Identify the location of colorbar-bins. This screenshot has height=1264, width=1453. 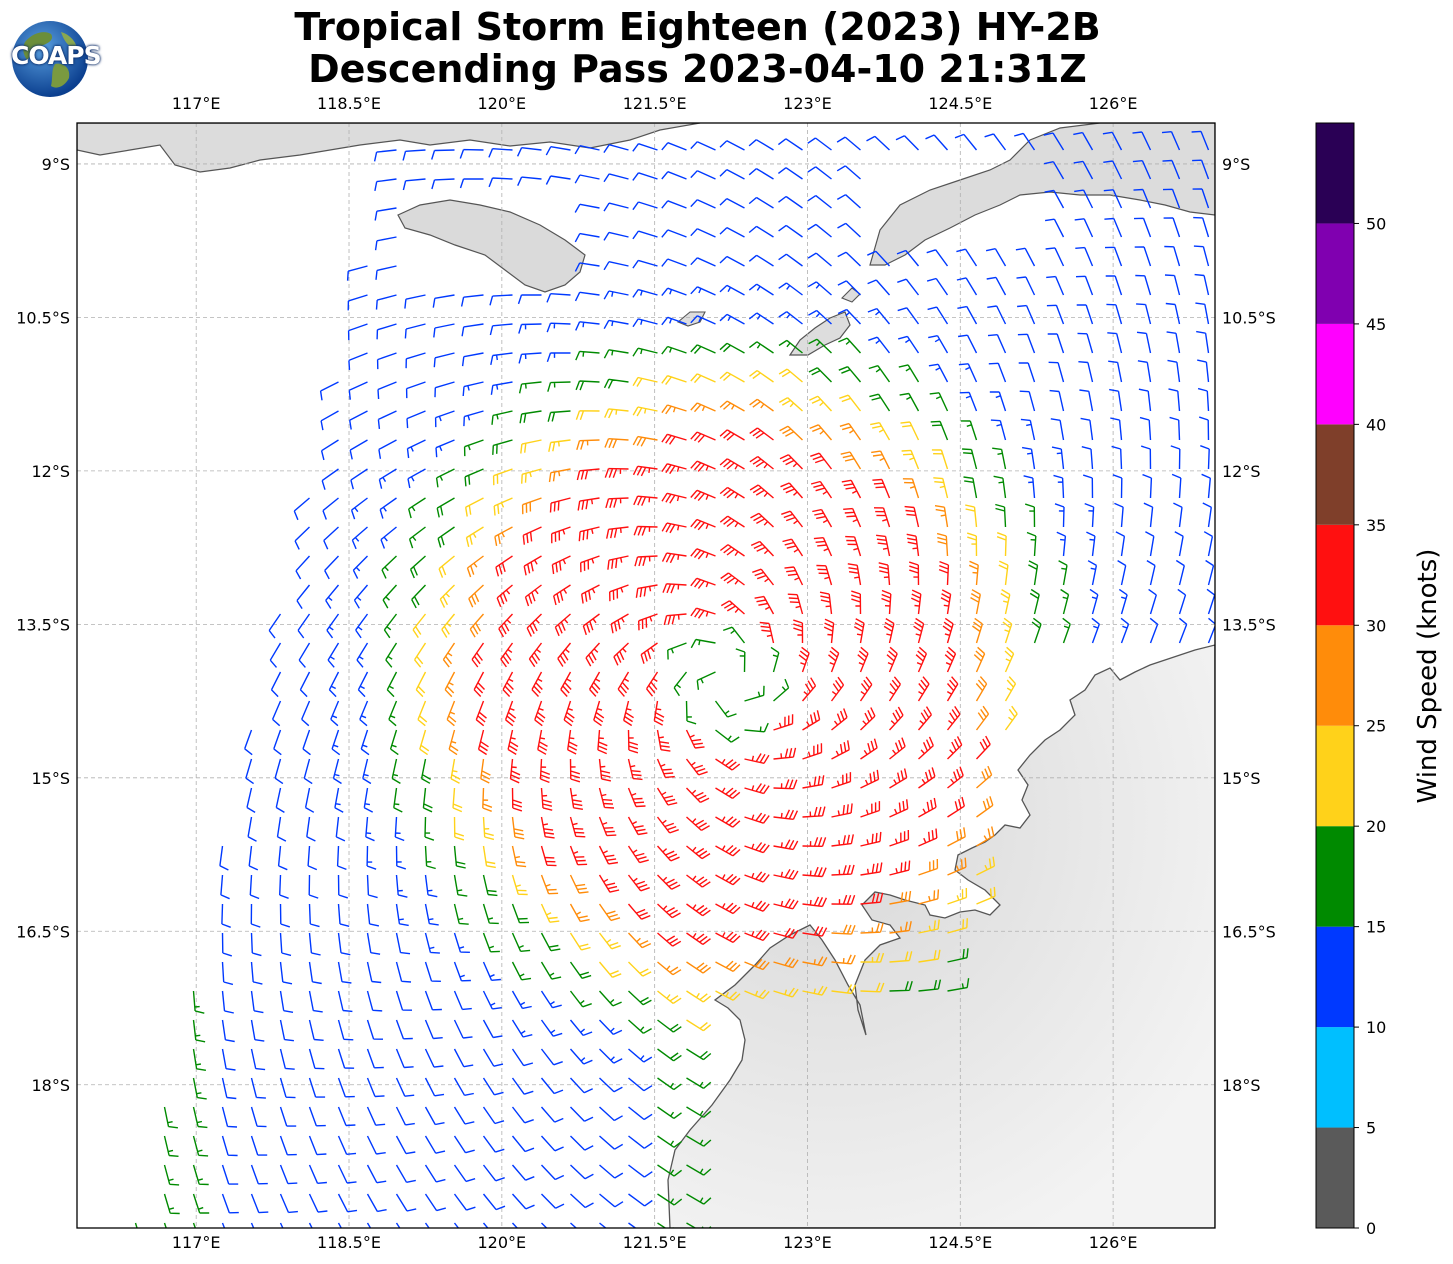
(1335, 675).